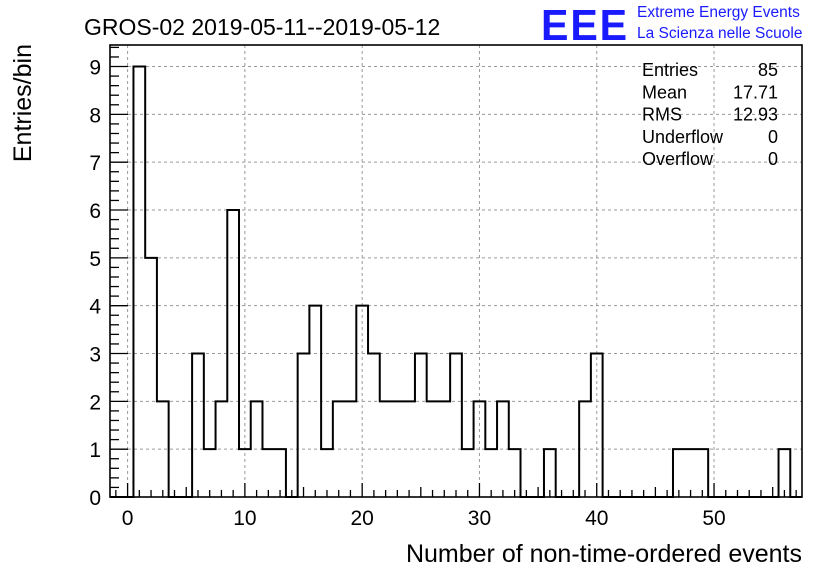 The width and height of the screenshot is (836, 572). Describe the element at coordinates (662, 115) in the screenshot. I see `stats-label: RMS` at that location.